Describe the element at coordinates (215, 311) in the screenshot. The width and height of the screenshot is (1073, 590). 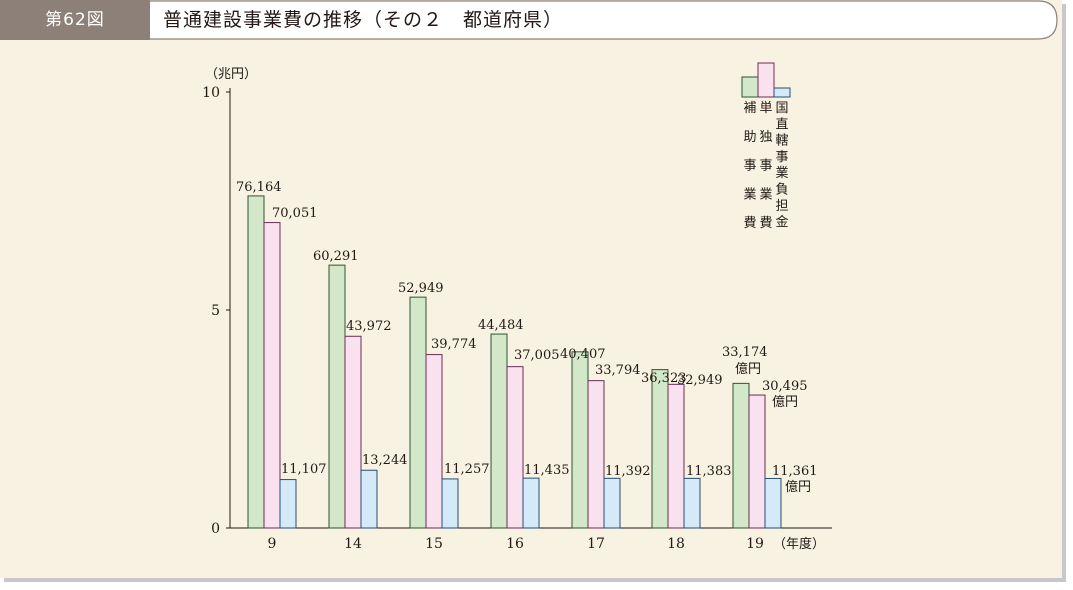
I see `y-tick-label: 5` at that location.